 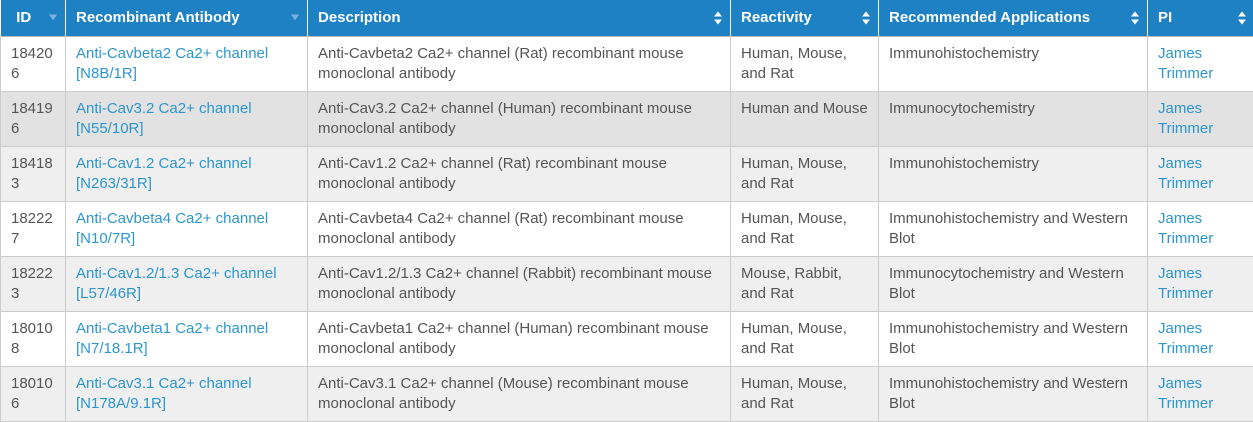 What do you see at coordinates (805, 118) in the screenshot?
I see `cell-reactivity: Human and Mouse` at bounding box center [805, 118].